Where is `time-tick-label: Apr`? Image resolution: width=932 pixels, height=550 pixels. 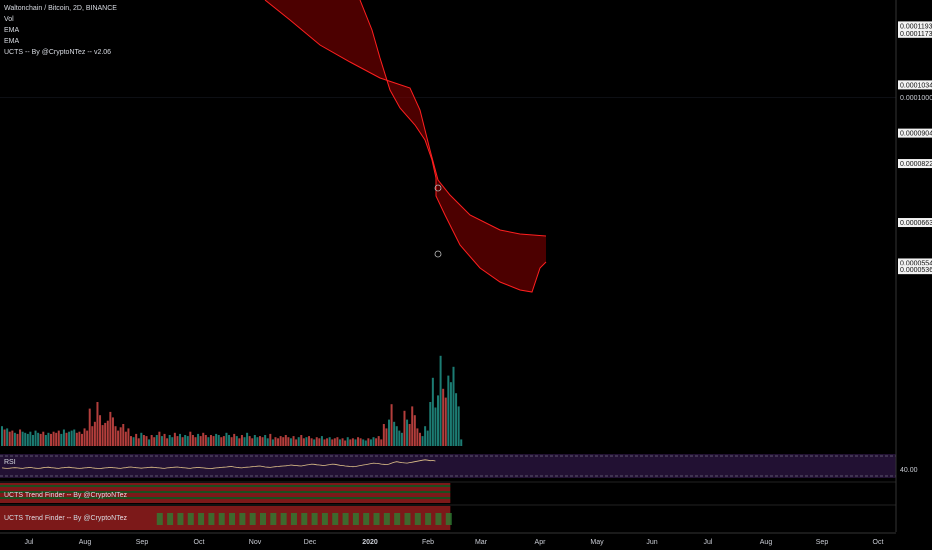
time-tick-label: Apr is located at coordinates (541, 542).